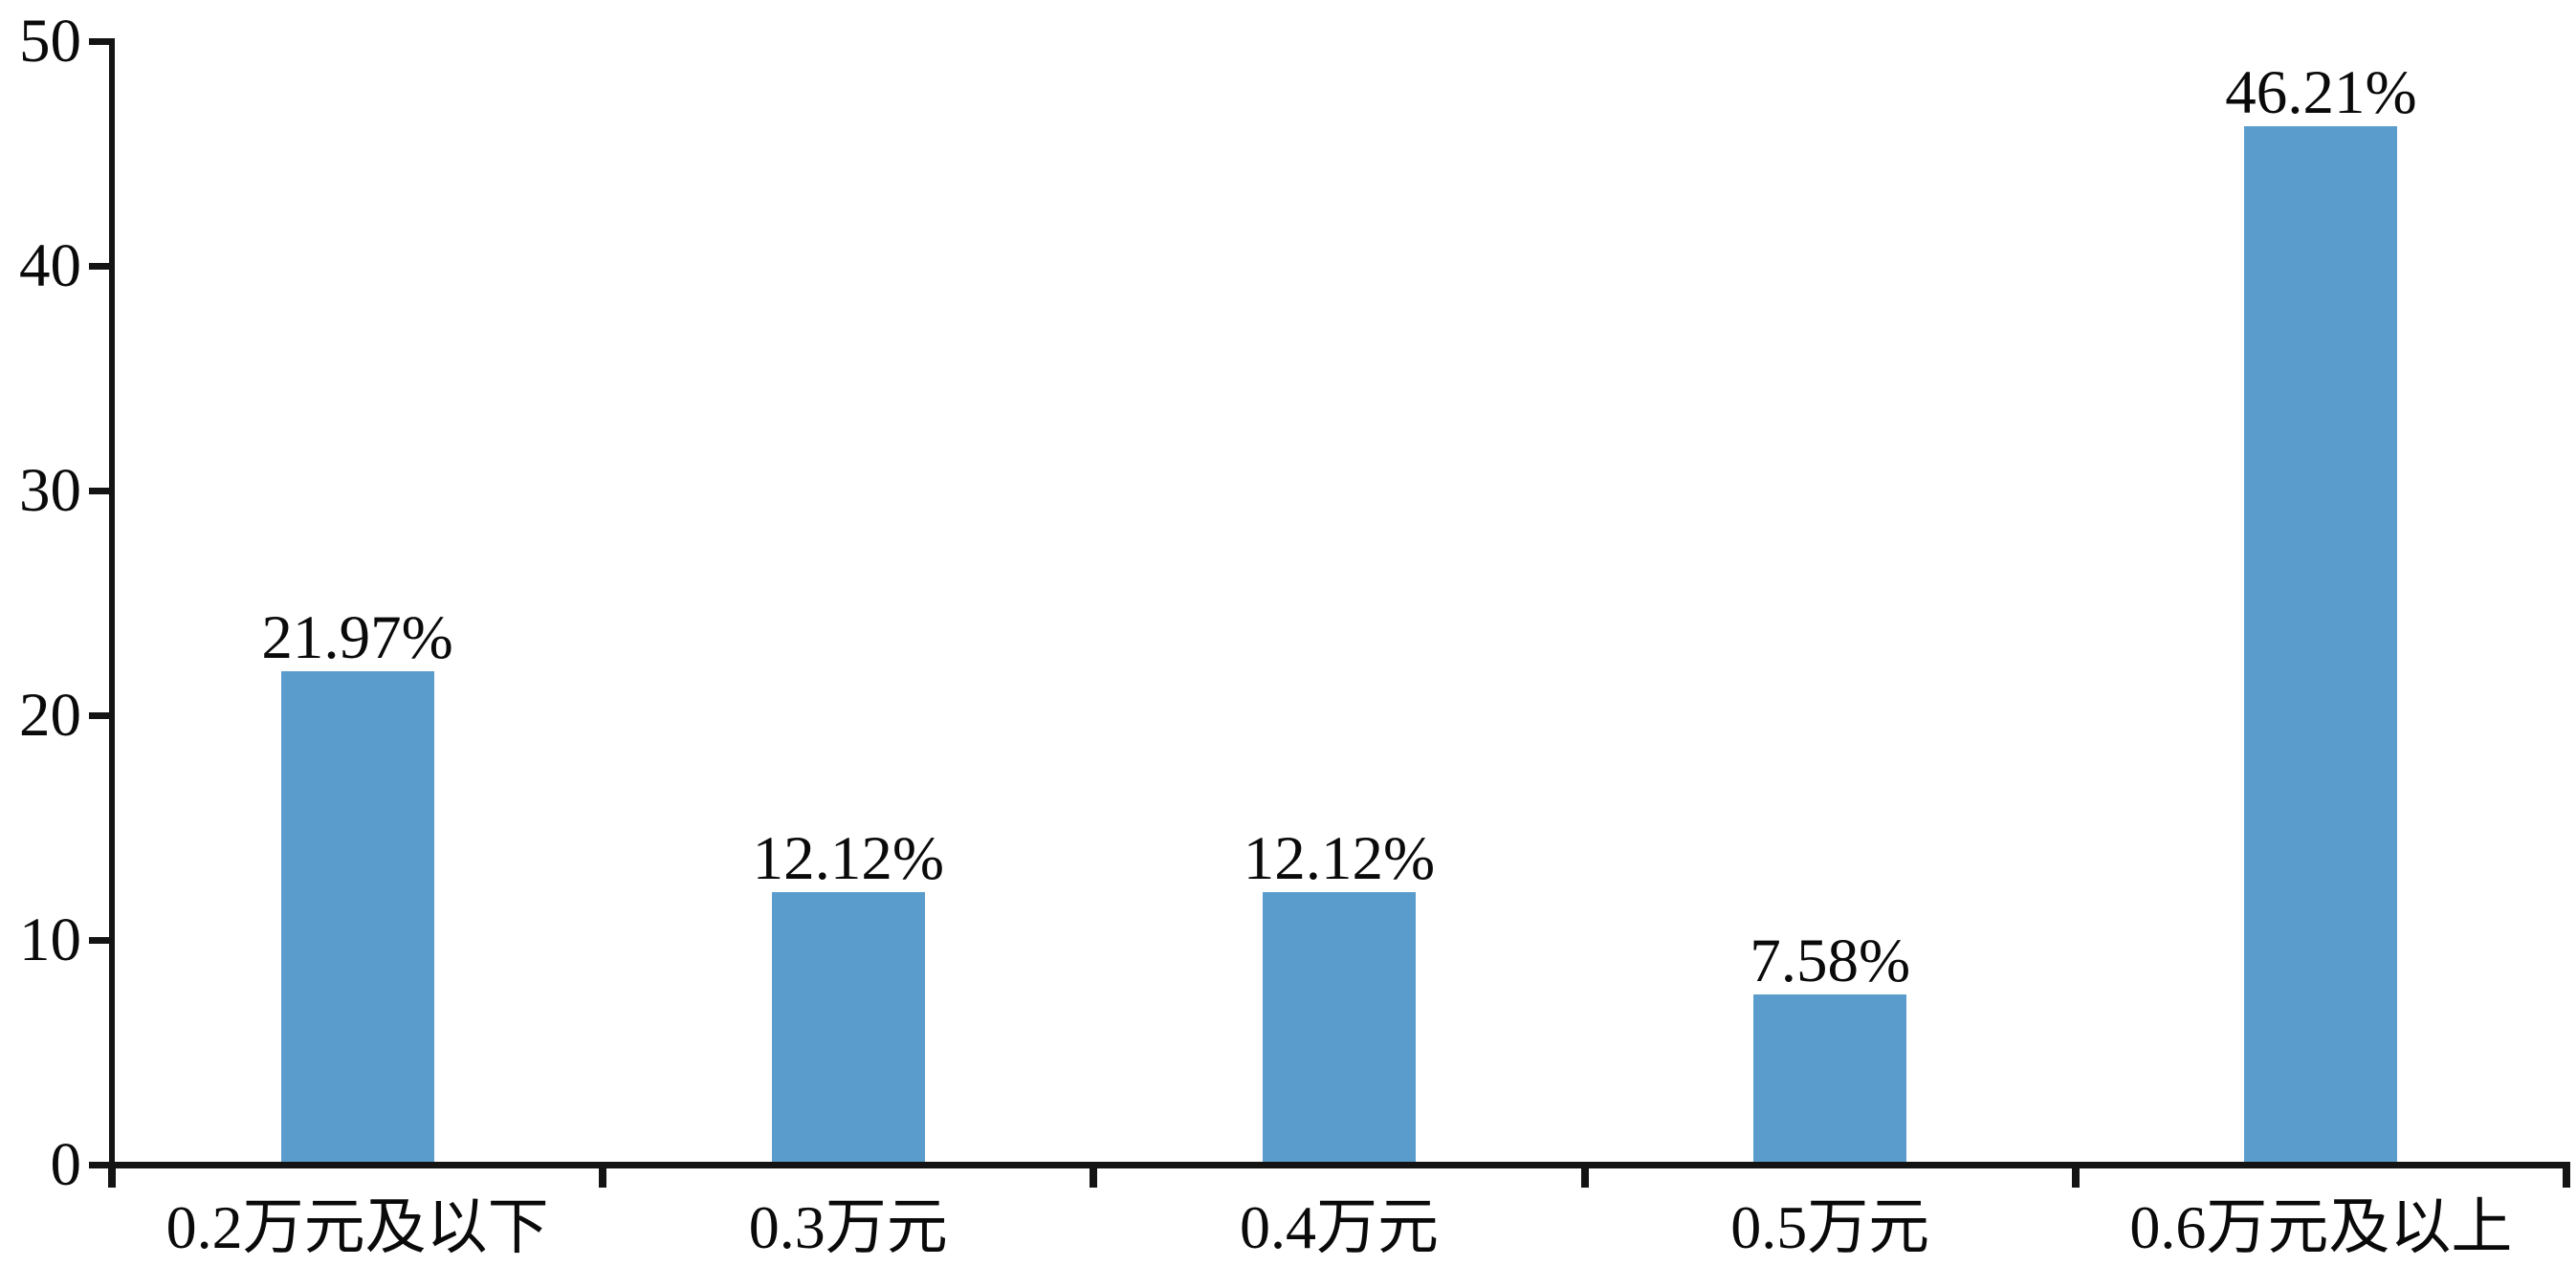 This screenshot has height=1266, width=2576. What do you see at coordinates (357, 1227) in the screenshot?
I see `x-axis-category-label: 0.2万元及以下` at bounding box center [357, 1227].